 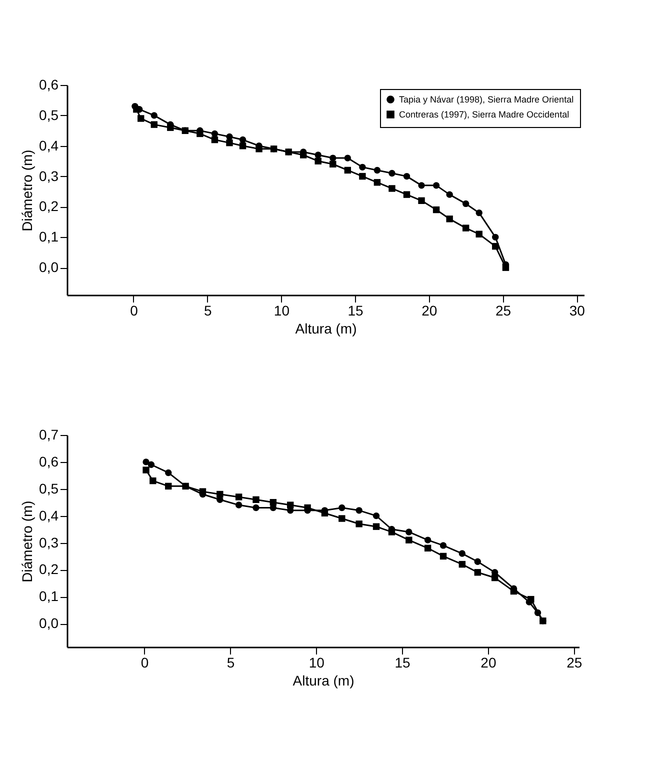 What do you see at coordinates (49, 434) in the screenshot?
I see `y-tick-label: 0,7` at bounding box center [49, 434].